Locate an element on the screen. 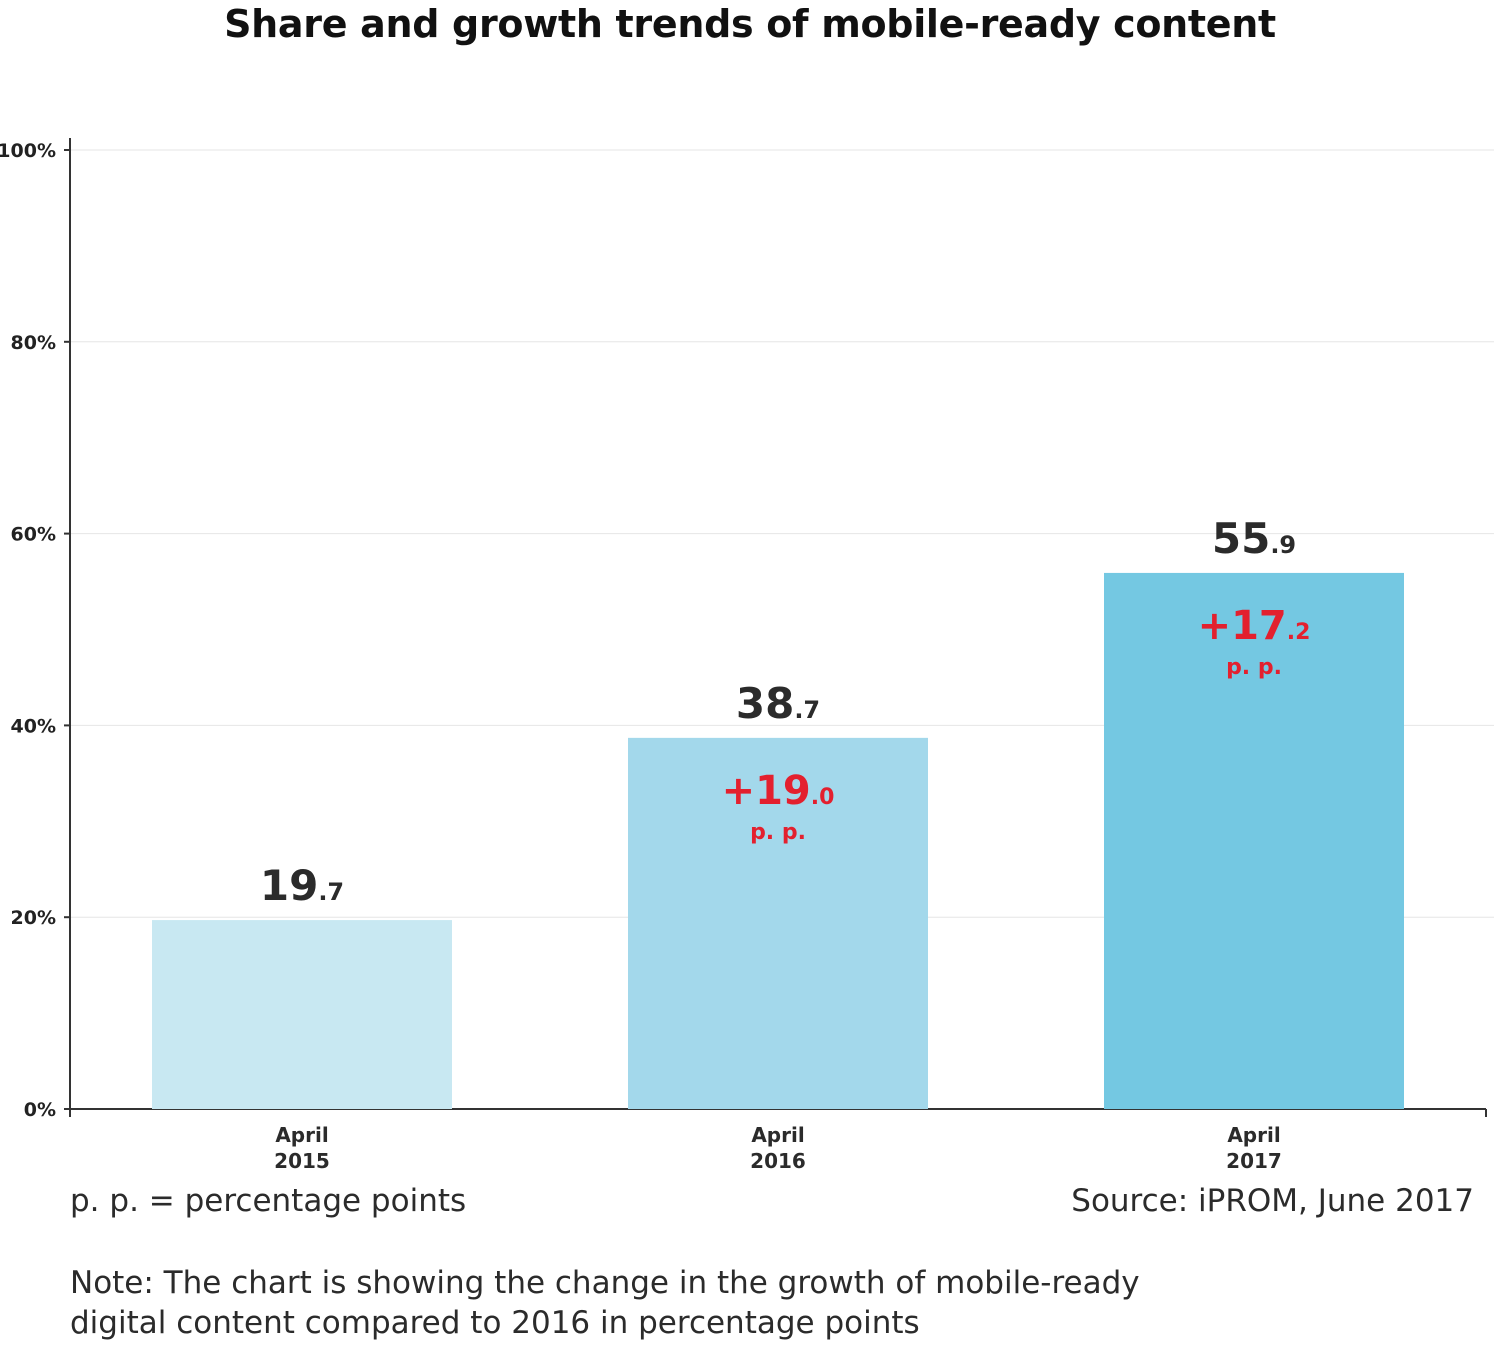 The height and width of the screenshot is (1360, 1500). y-tick-label: 40% is located at coordinates (33, 726).